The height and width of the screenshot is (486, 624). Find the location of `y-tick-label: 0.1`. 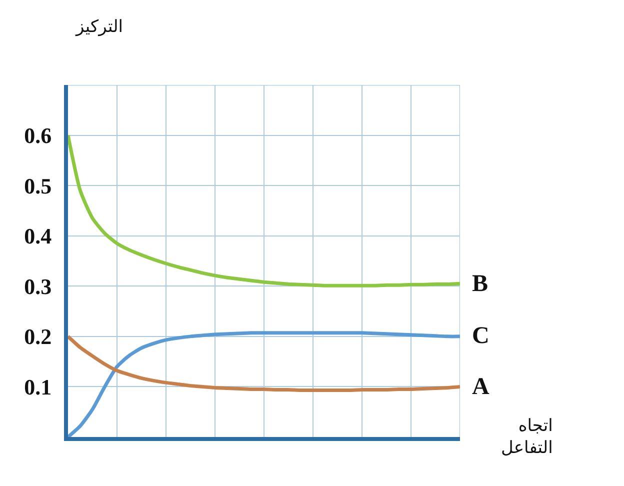

y-tick-label: 0.1 is located at coordinates (38, 387).